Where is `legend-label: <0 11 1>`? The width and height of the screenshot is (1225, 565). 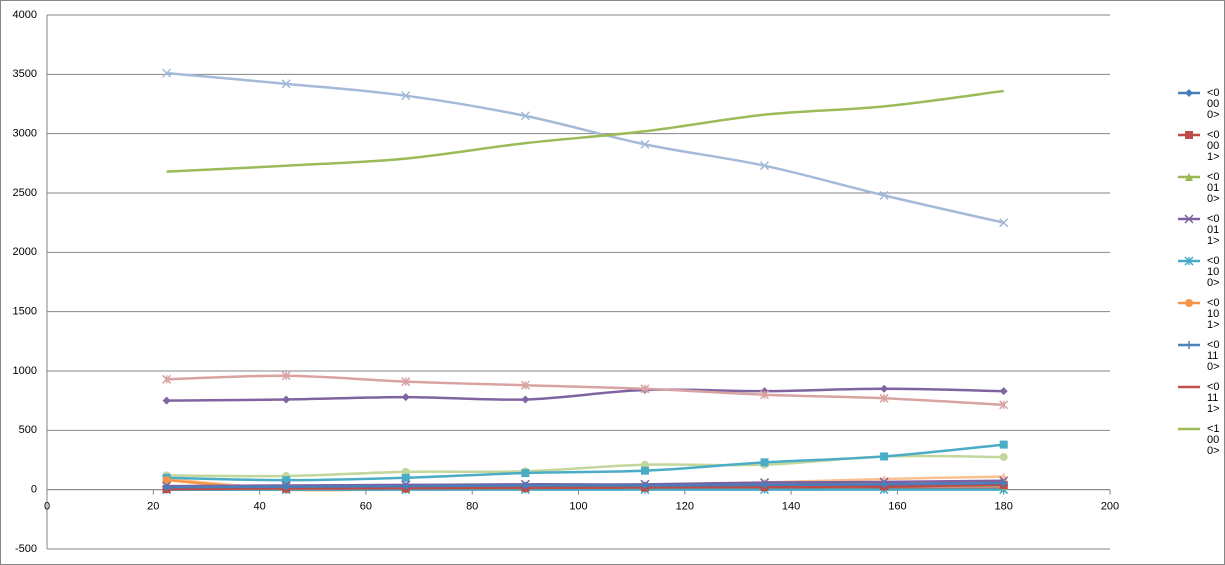
legend-label: <0 11 1> is located at coordinates (1213, 398).